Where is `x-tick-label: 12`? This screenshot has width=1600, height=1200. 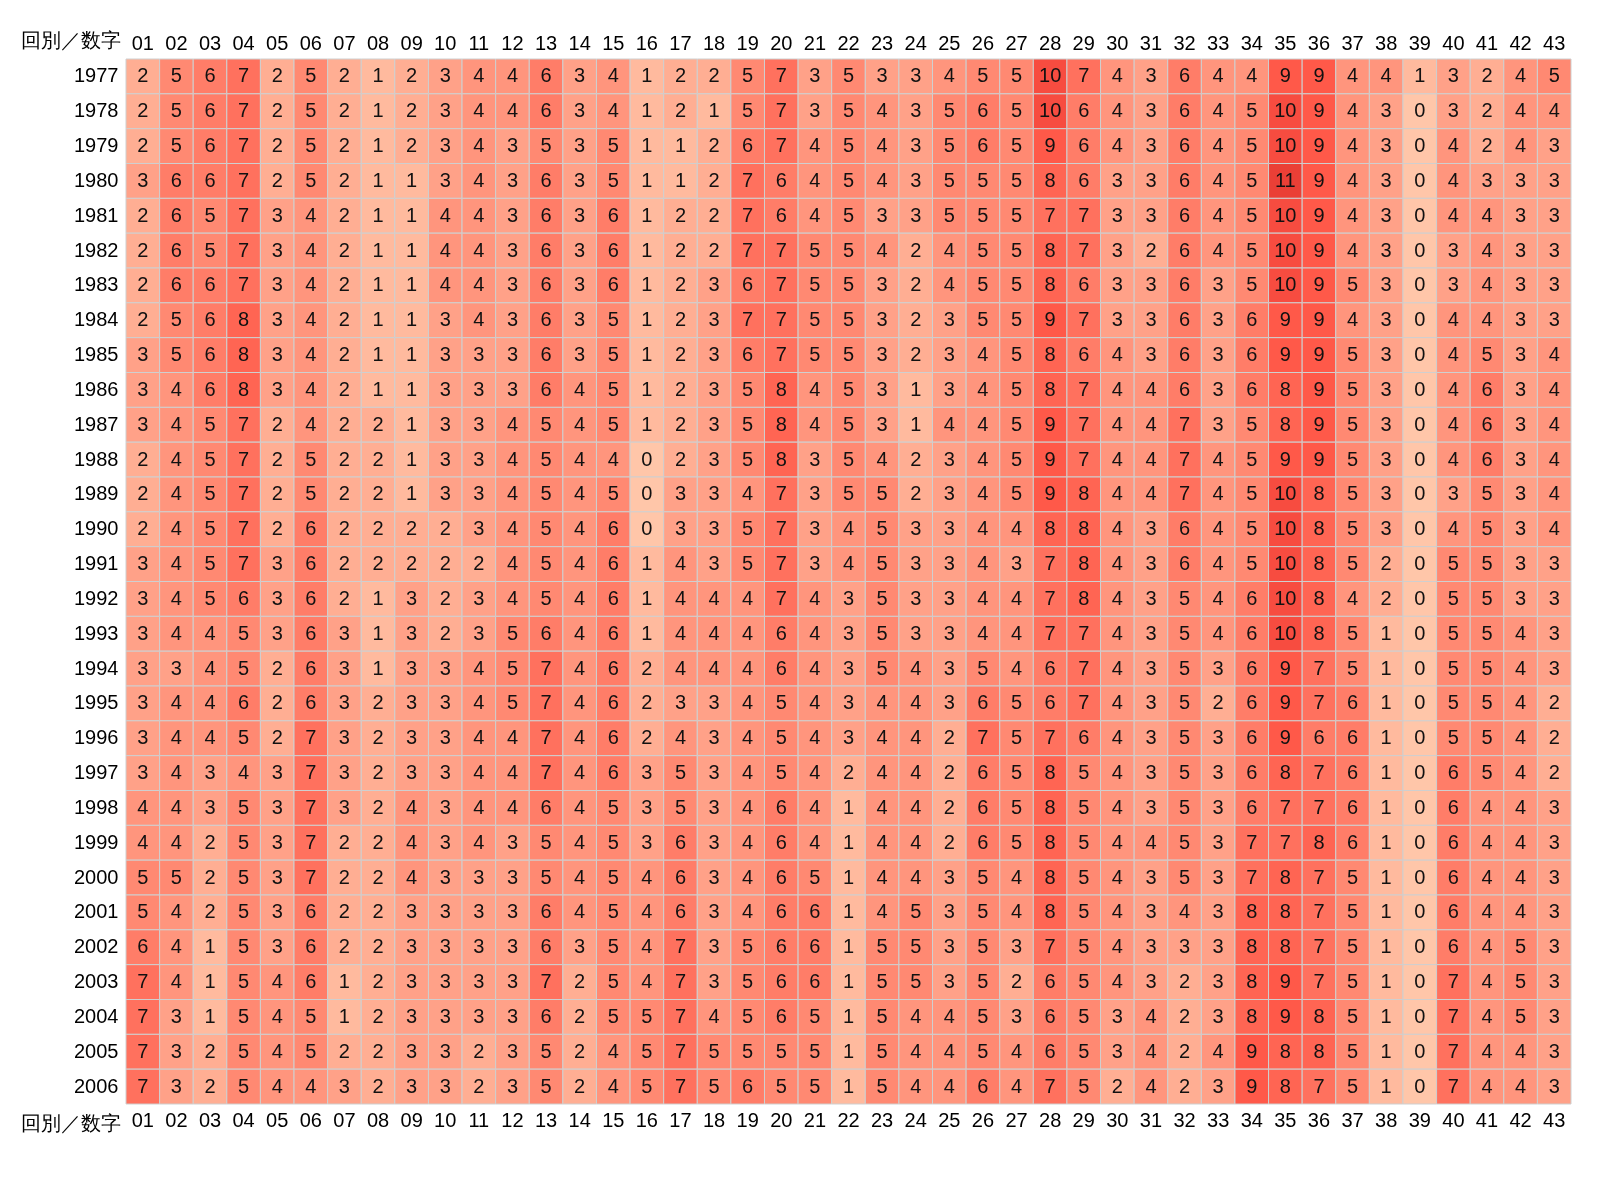 x-tick-label: 12 is located at coordinates (512, 42).